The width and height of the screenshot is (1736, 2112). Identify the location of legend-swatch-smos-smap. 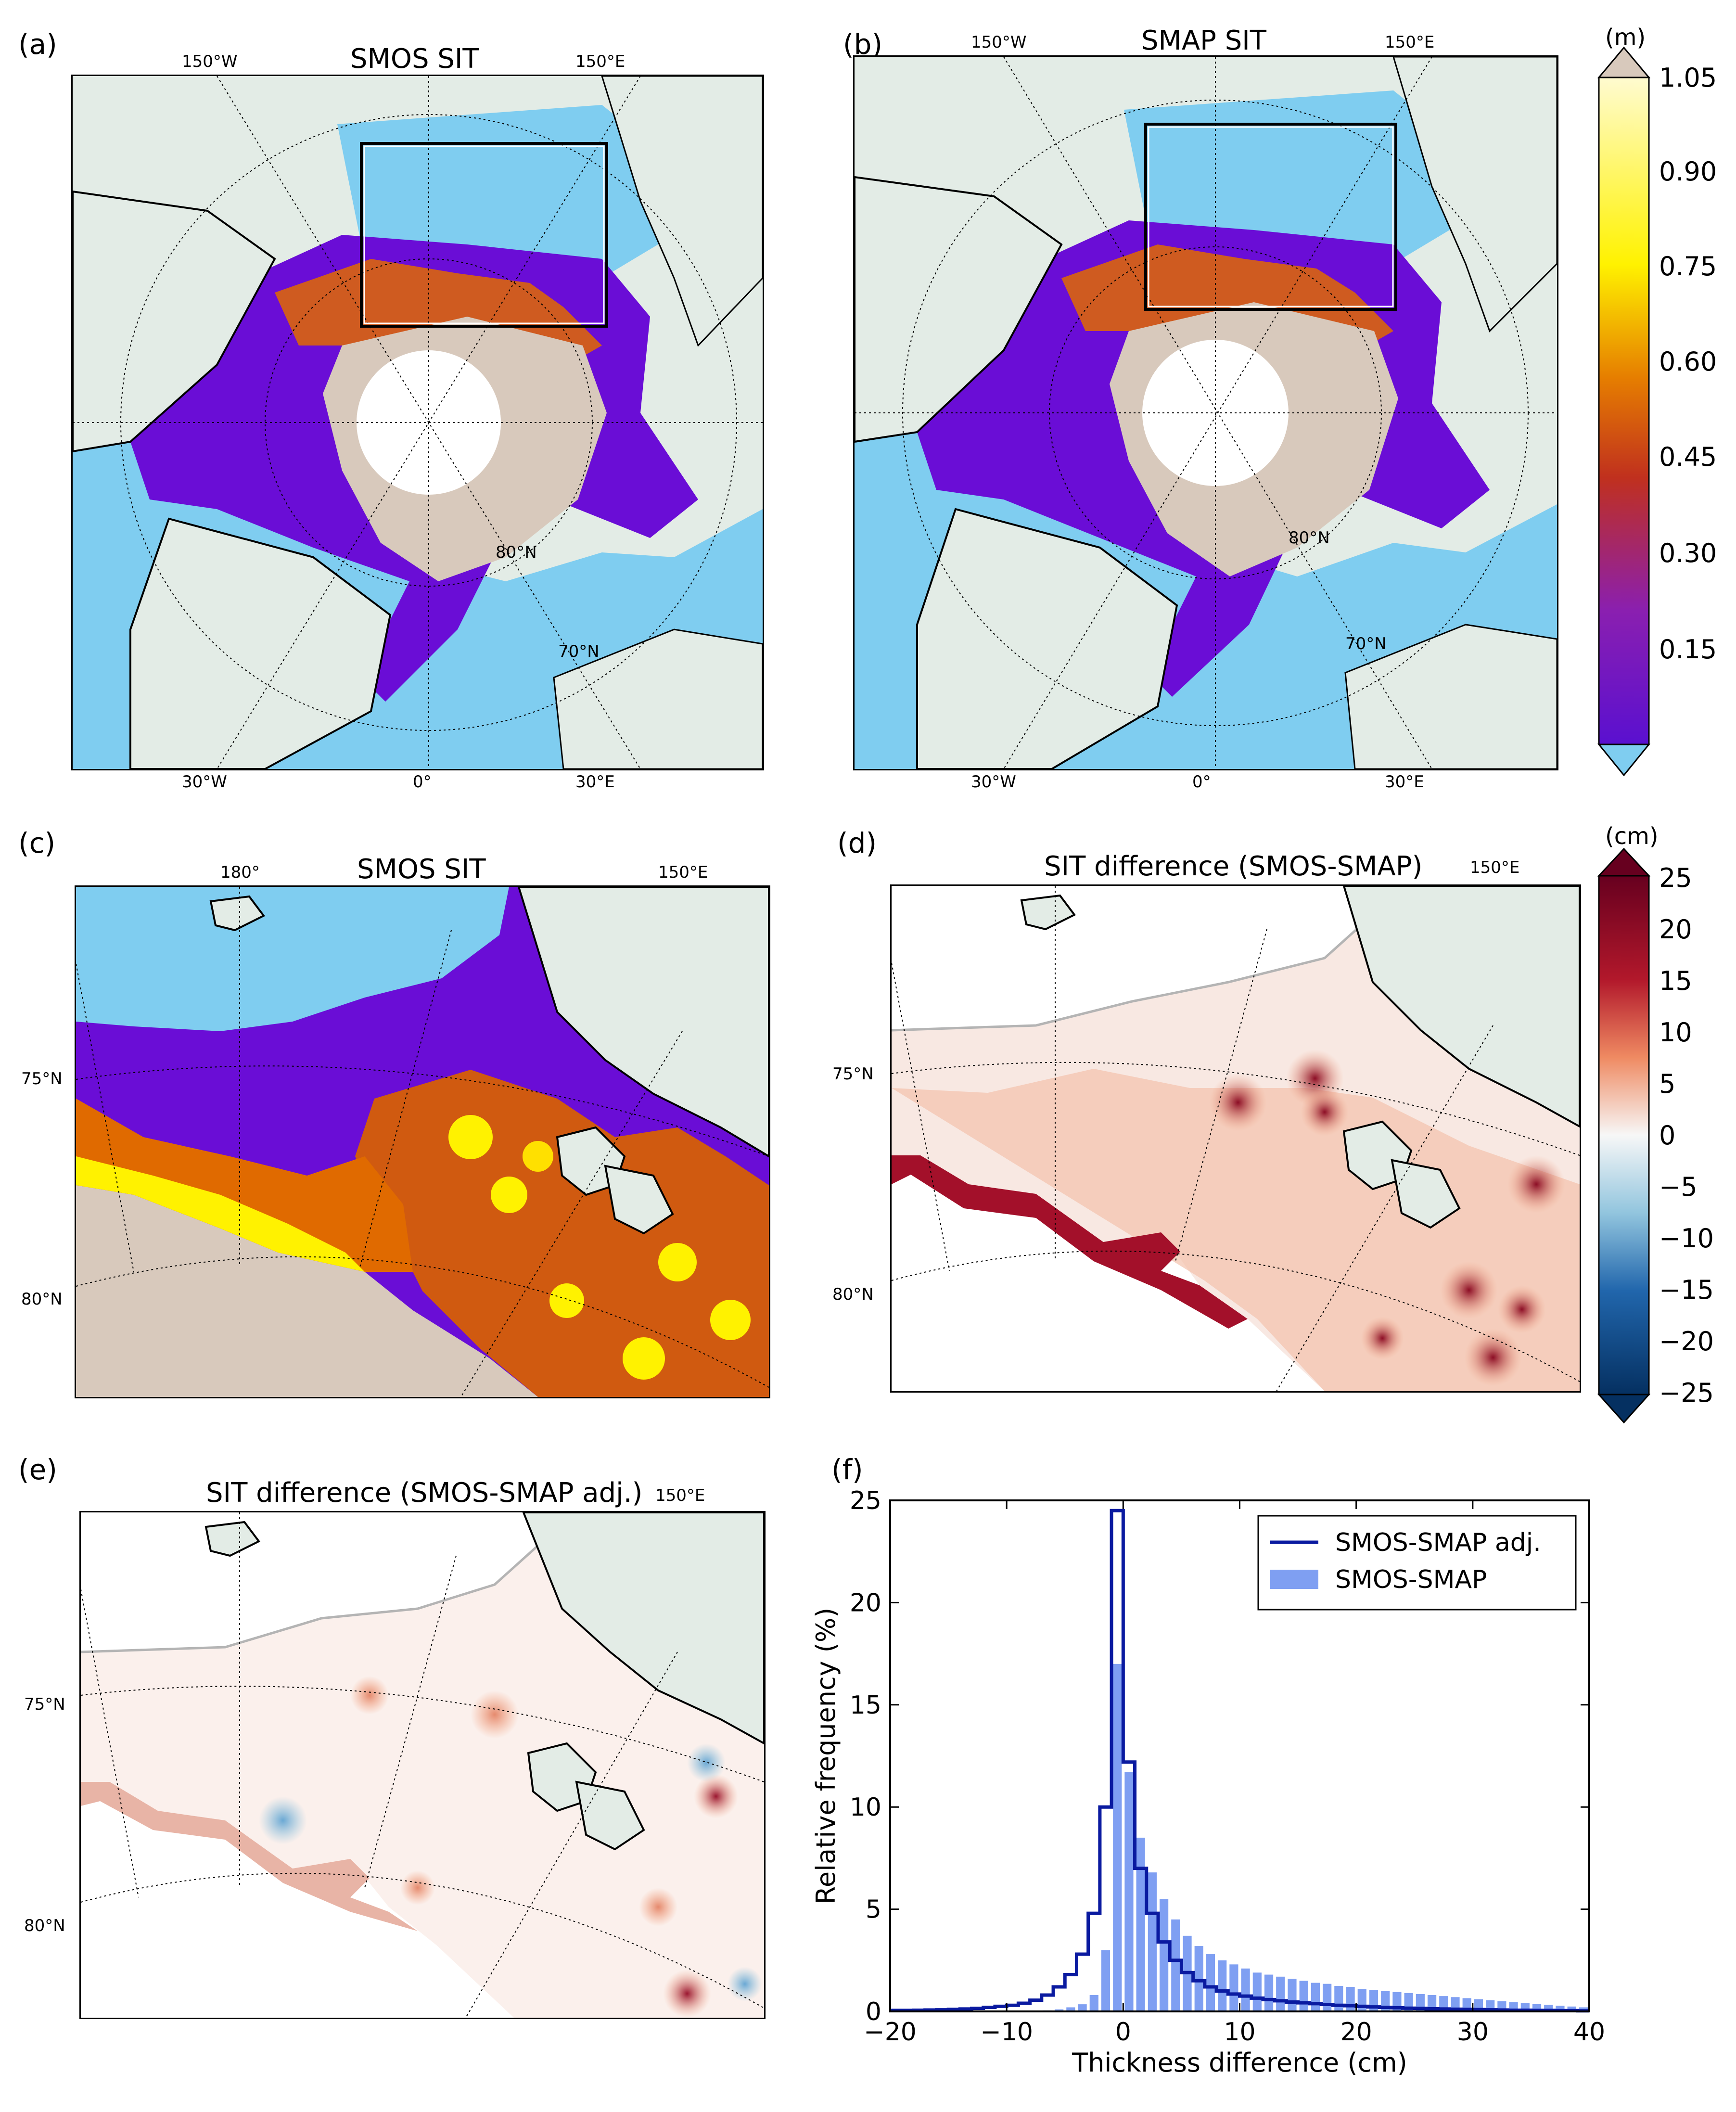
(1294, 1579).